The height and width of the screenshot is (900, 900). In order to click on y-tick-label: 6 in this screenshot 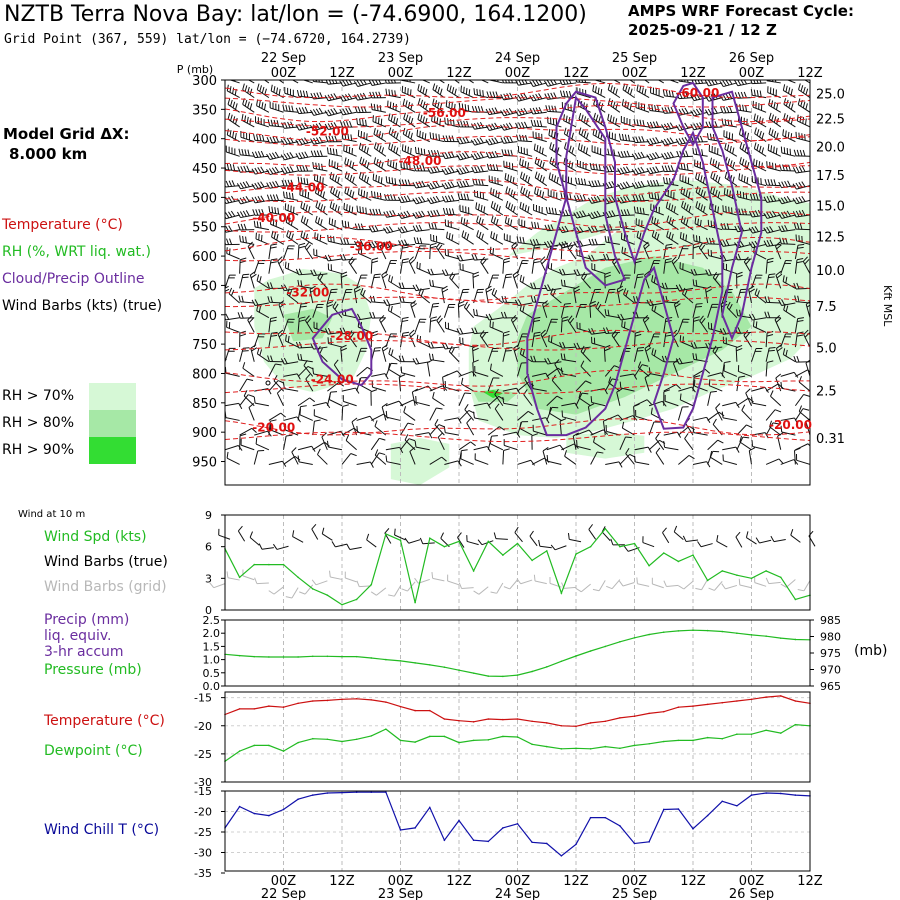, I will do `click(208, 547)`.